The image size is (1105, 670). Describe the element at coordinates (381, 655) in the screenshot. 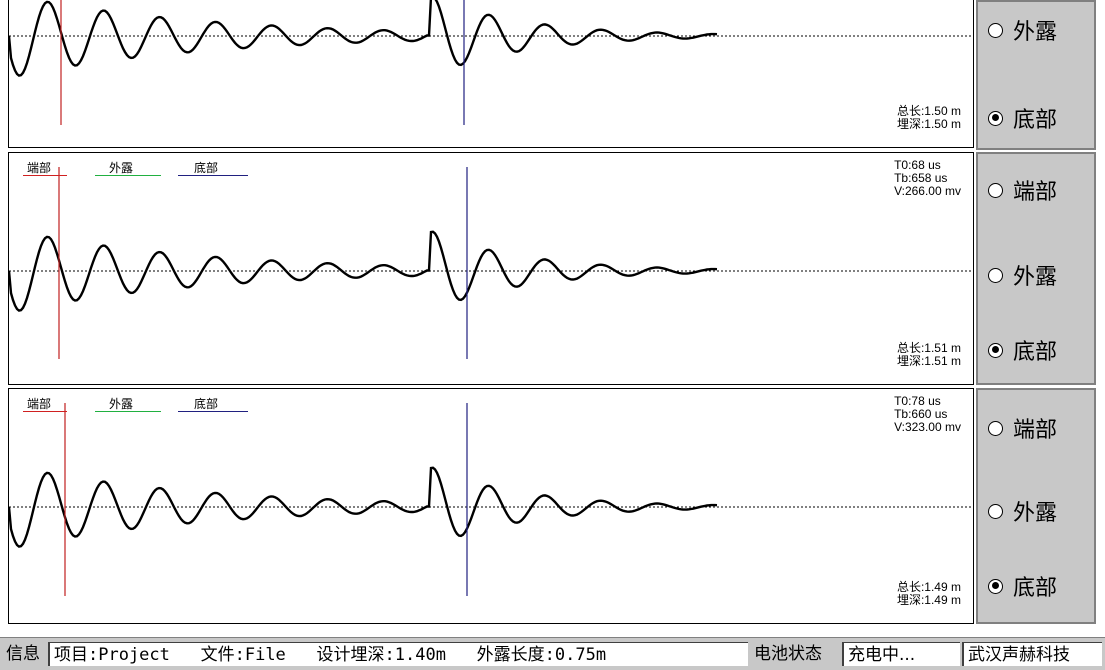

I see `design-depth: 设计埋深:1.40m` at that location.